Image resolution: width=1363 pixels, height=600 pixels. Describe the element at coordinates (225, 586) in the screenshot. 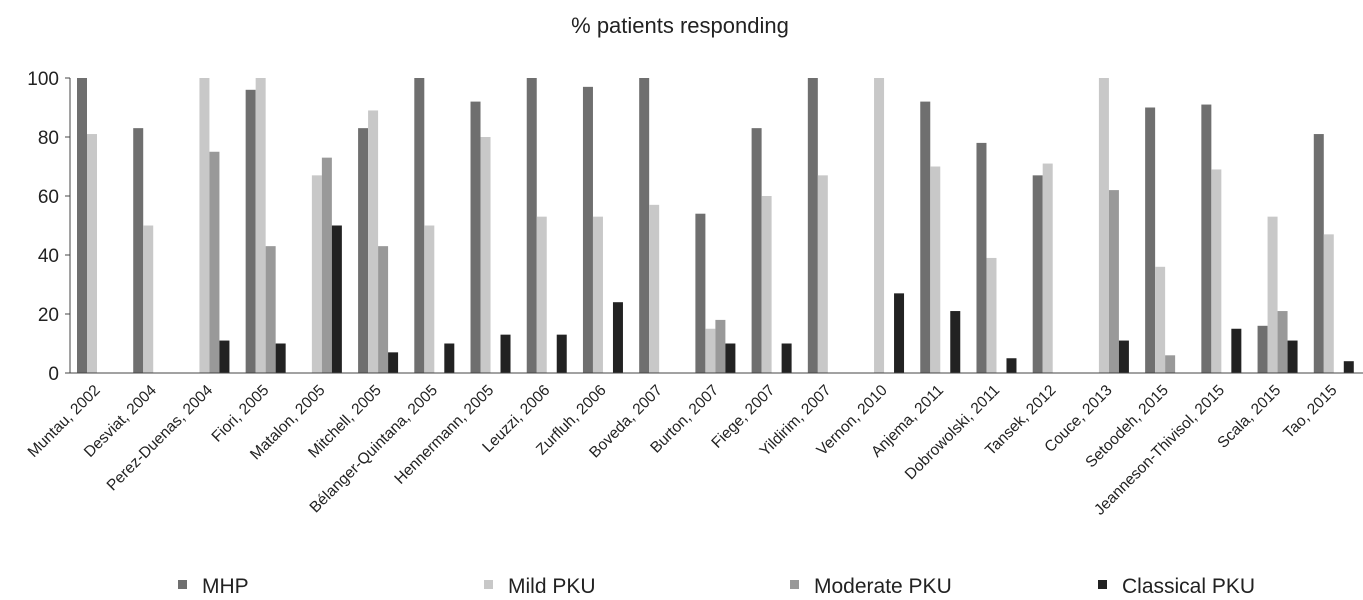

I see `legend-label: MHP` at that location.